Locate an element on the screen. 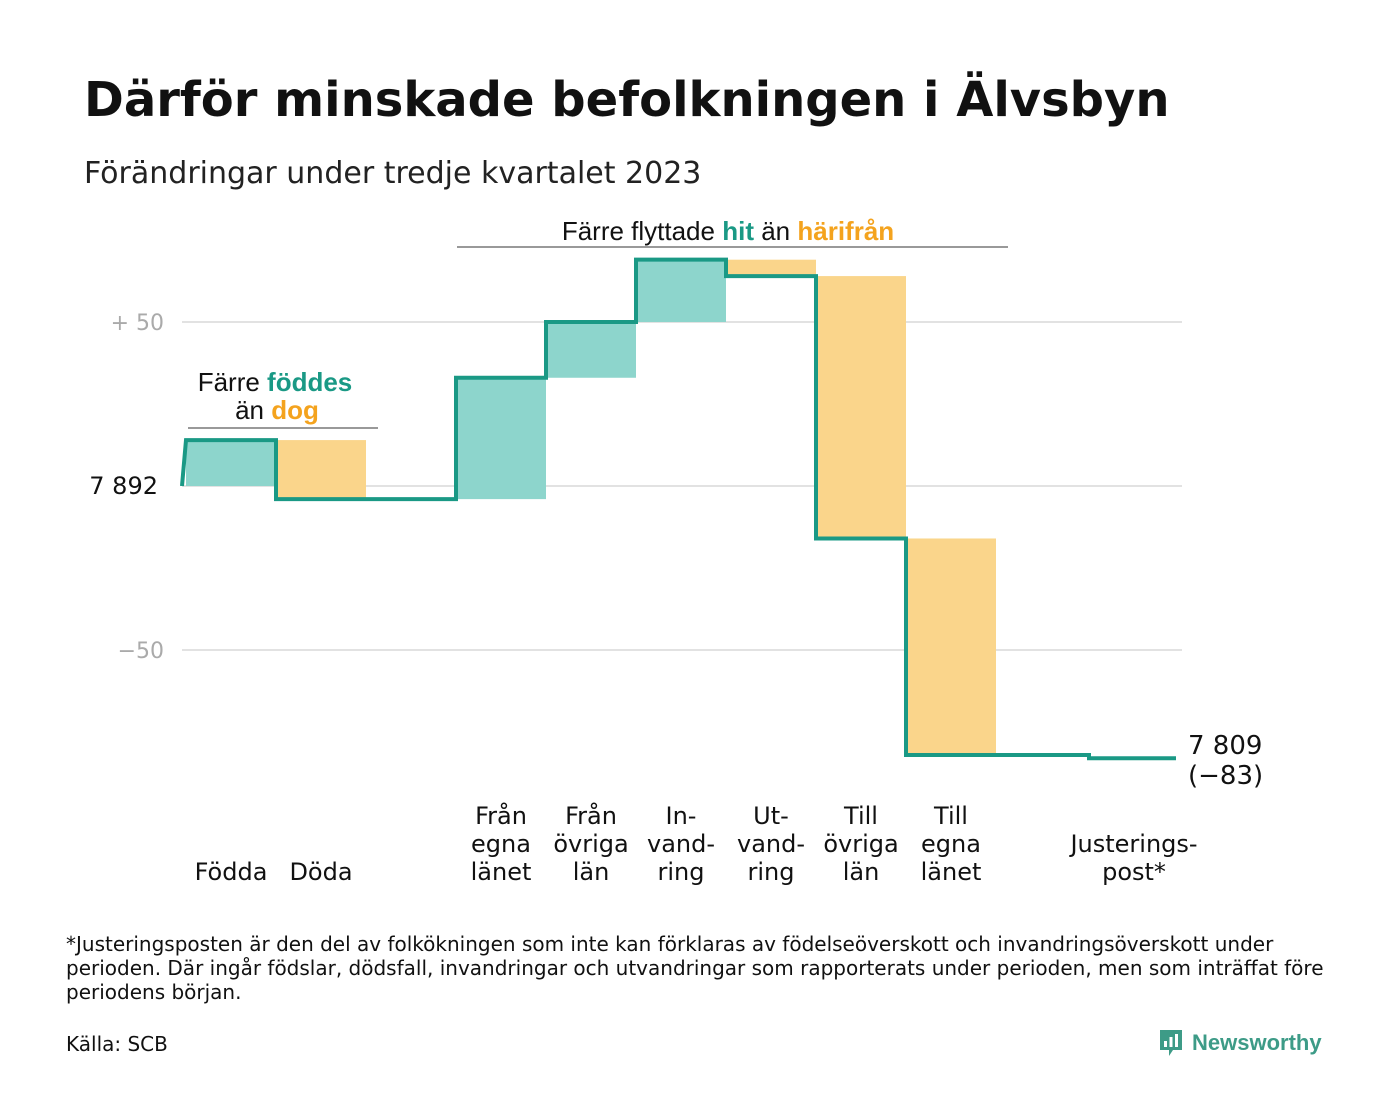 The height and width of the screenshot is (1120, 1400). newsworthy-logo-icon is located at coordinates (1171, 1043).